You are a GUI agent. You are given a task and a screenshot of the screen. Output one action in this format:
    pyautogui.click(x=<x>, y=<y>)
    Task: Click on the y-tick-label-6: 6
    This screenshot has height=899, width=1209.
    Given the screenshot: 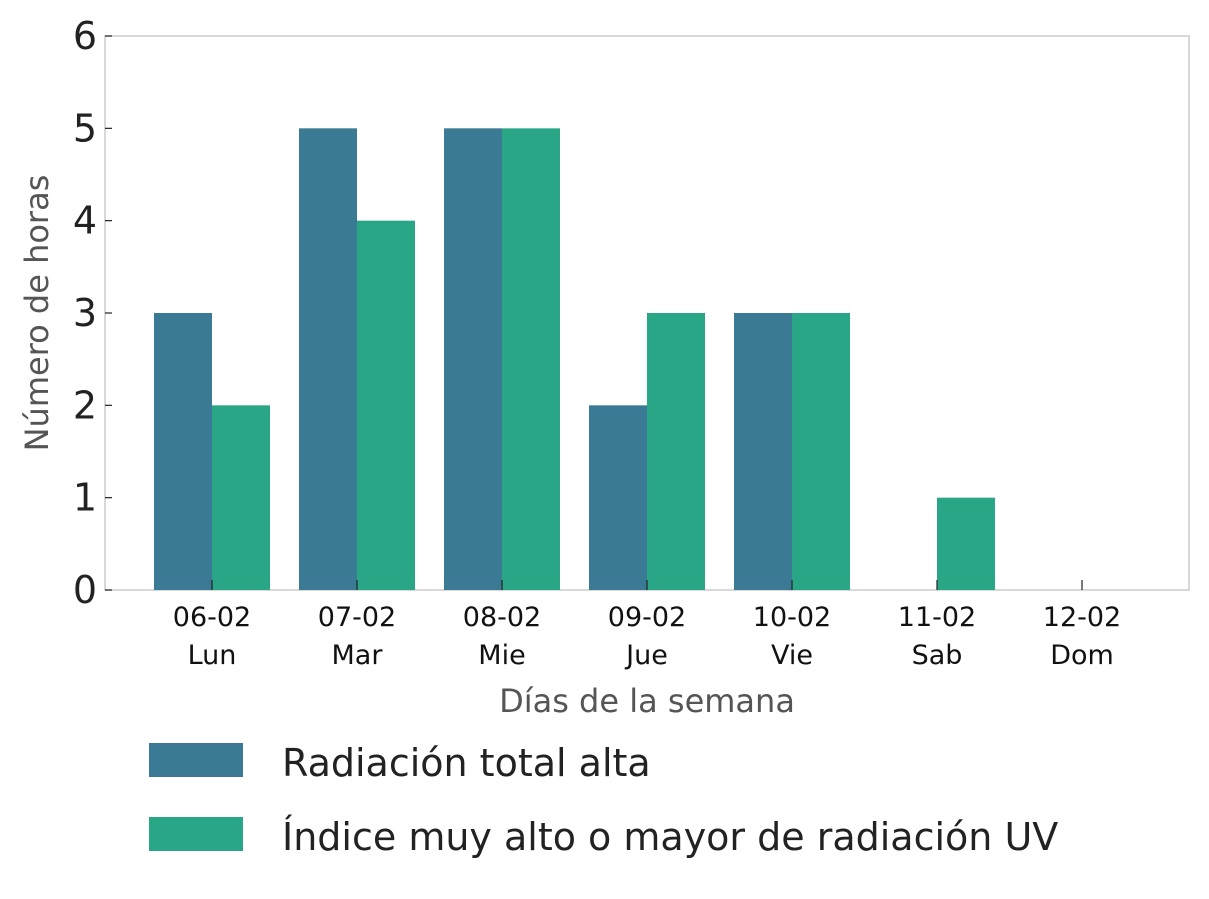 What is the action you would take?
    pyautogui.click(x=85, y=36)
    